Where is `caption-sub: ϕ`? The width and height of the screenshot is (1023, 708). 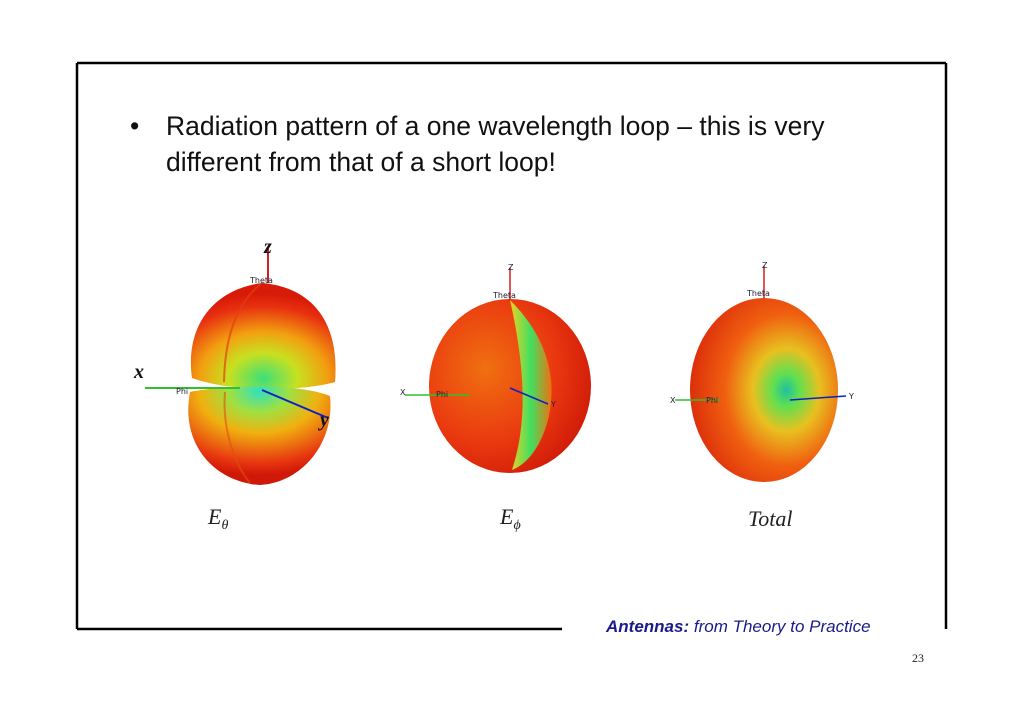 caption-sub: ϕ is located at coordinates (516, 525).